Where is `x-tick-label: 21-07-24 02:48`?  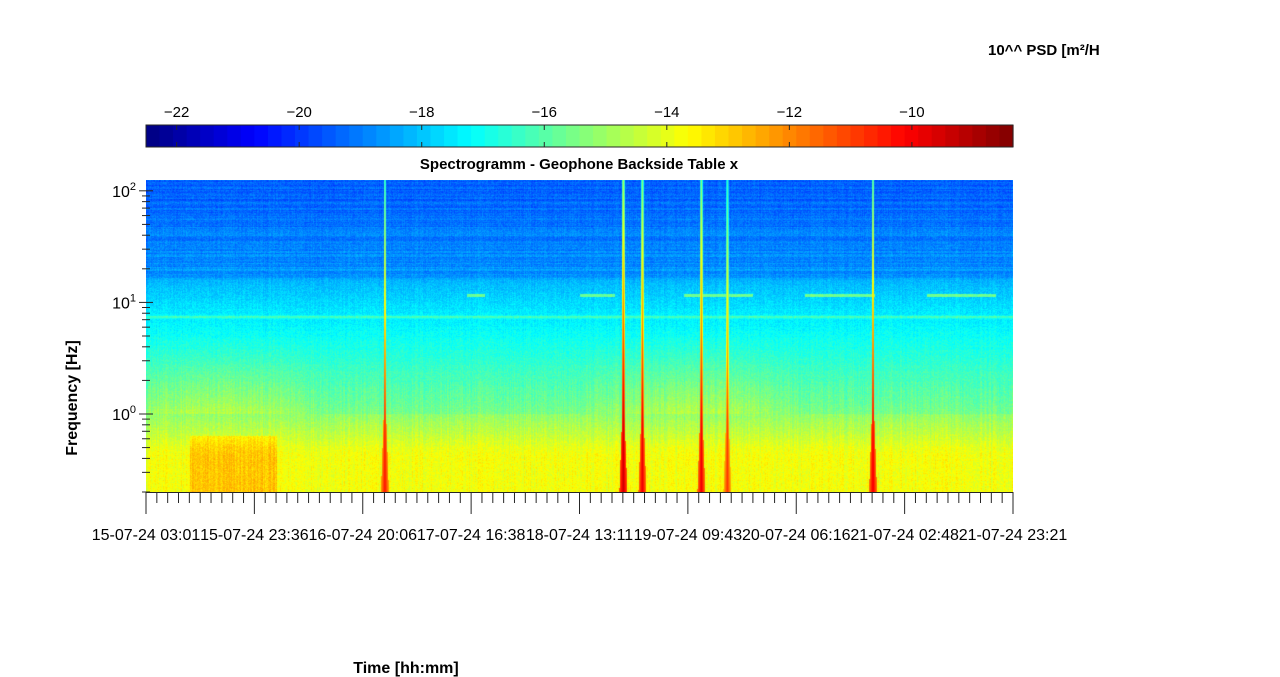 x-tick-label: 21-07-24 02:48 is located at coordinates (904, 535).